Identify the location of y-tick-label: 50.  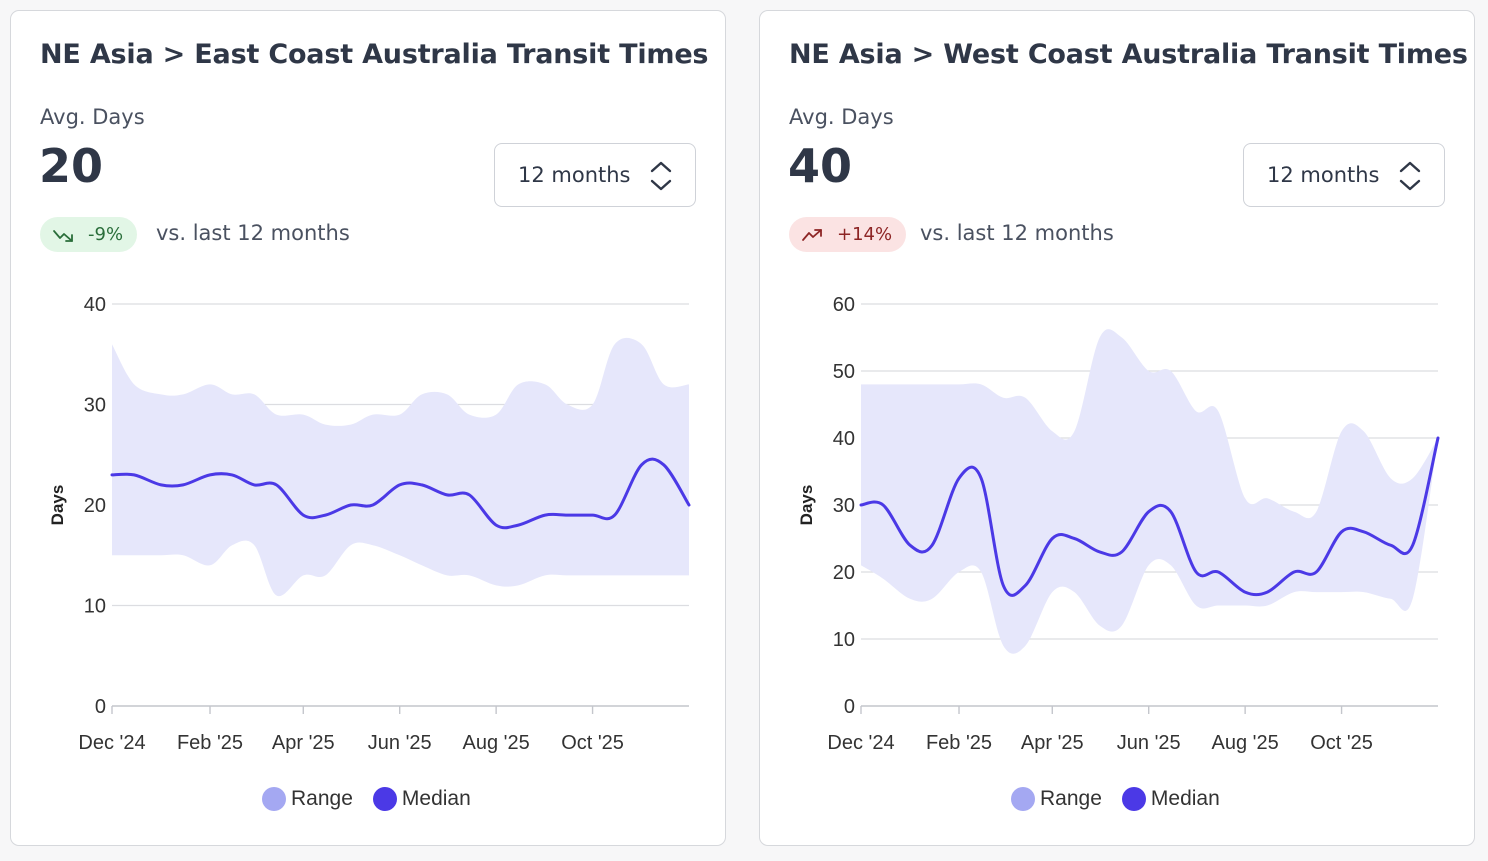
(844, 372).